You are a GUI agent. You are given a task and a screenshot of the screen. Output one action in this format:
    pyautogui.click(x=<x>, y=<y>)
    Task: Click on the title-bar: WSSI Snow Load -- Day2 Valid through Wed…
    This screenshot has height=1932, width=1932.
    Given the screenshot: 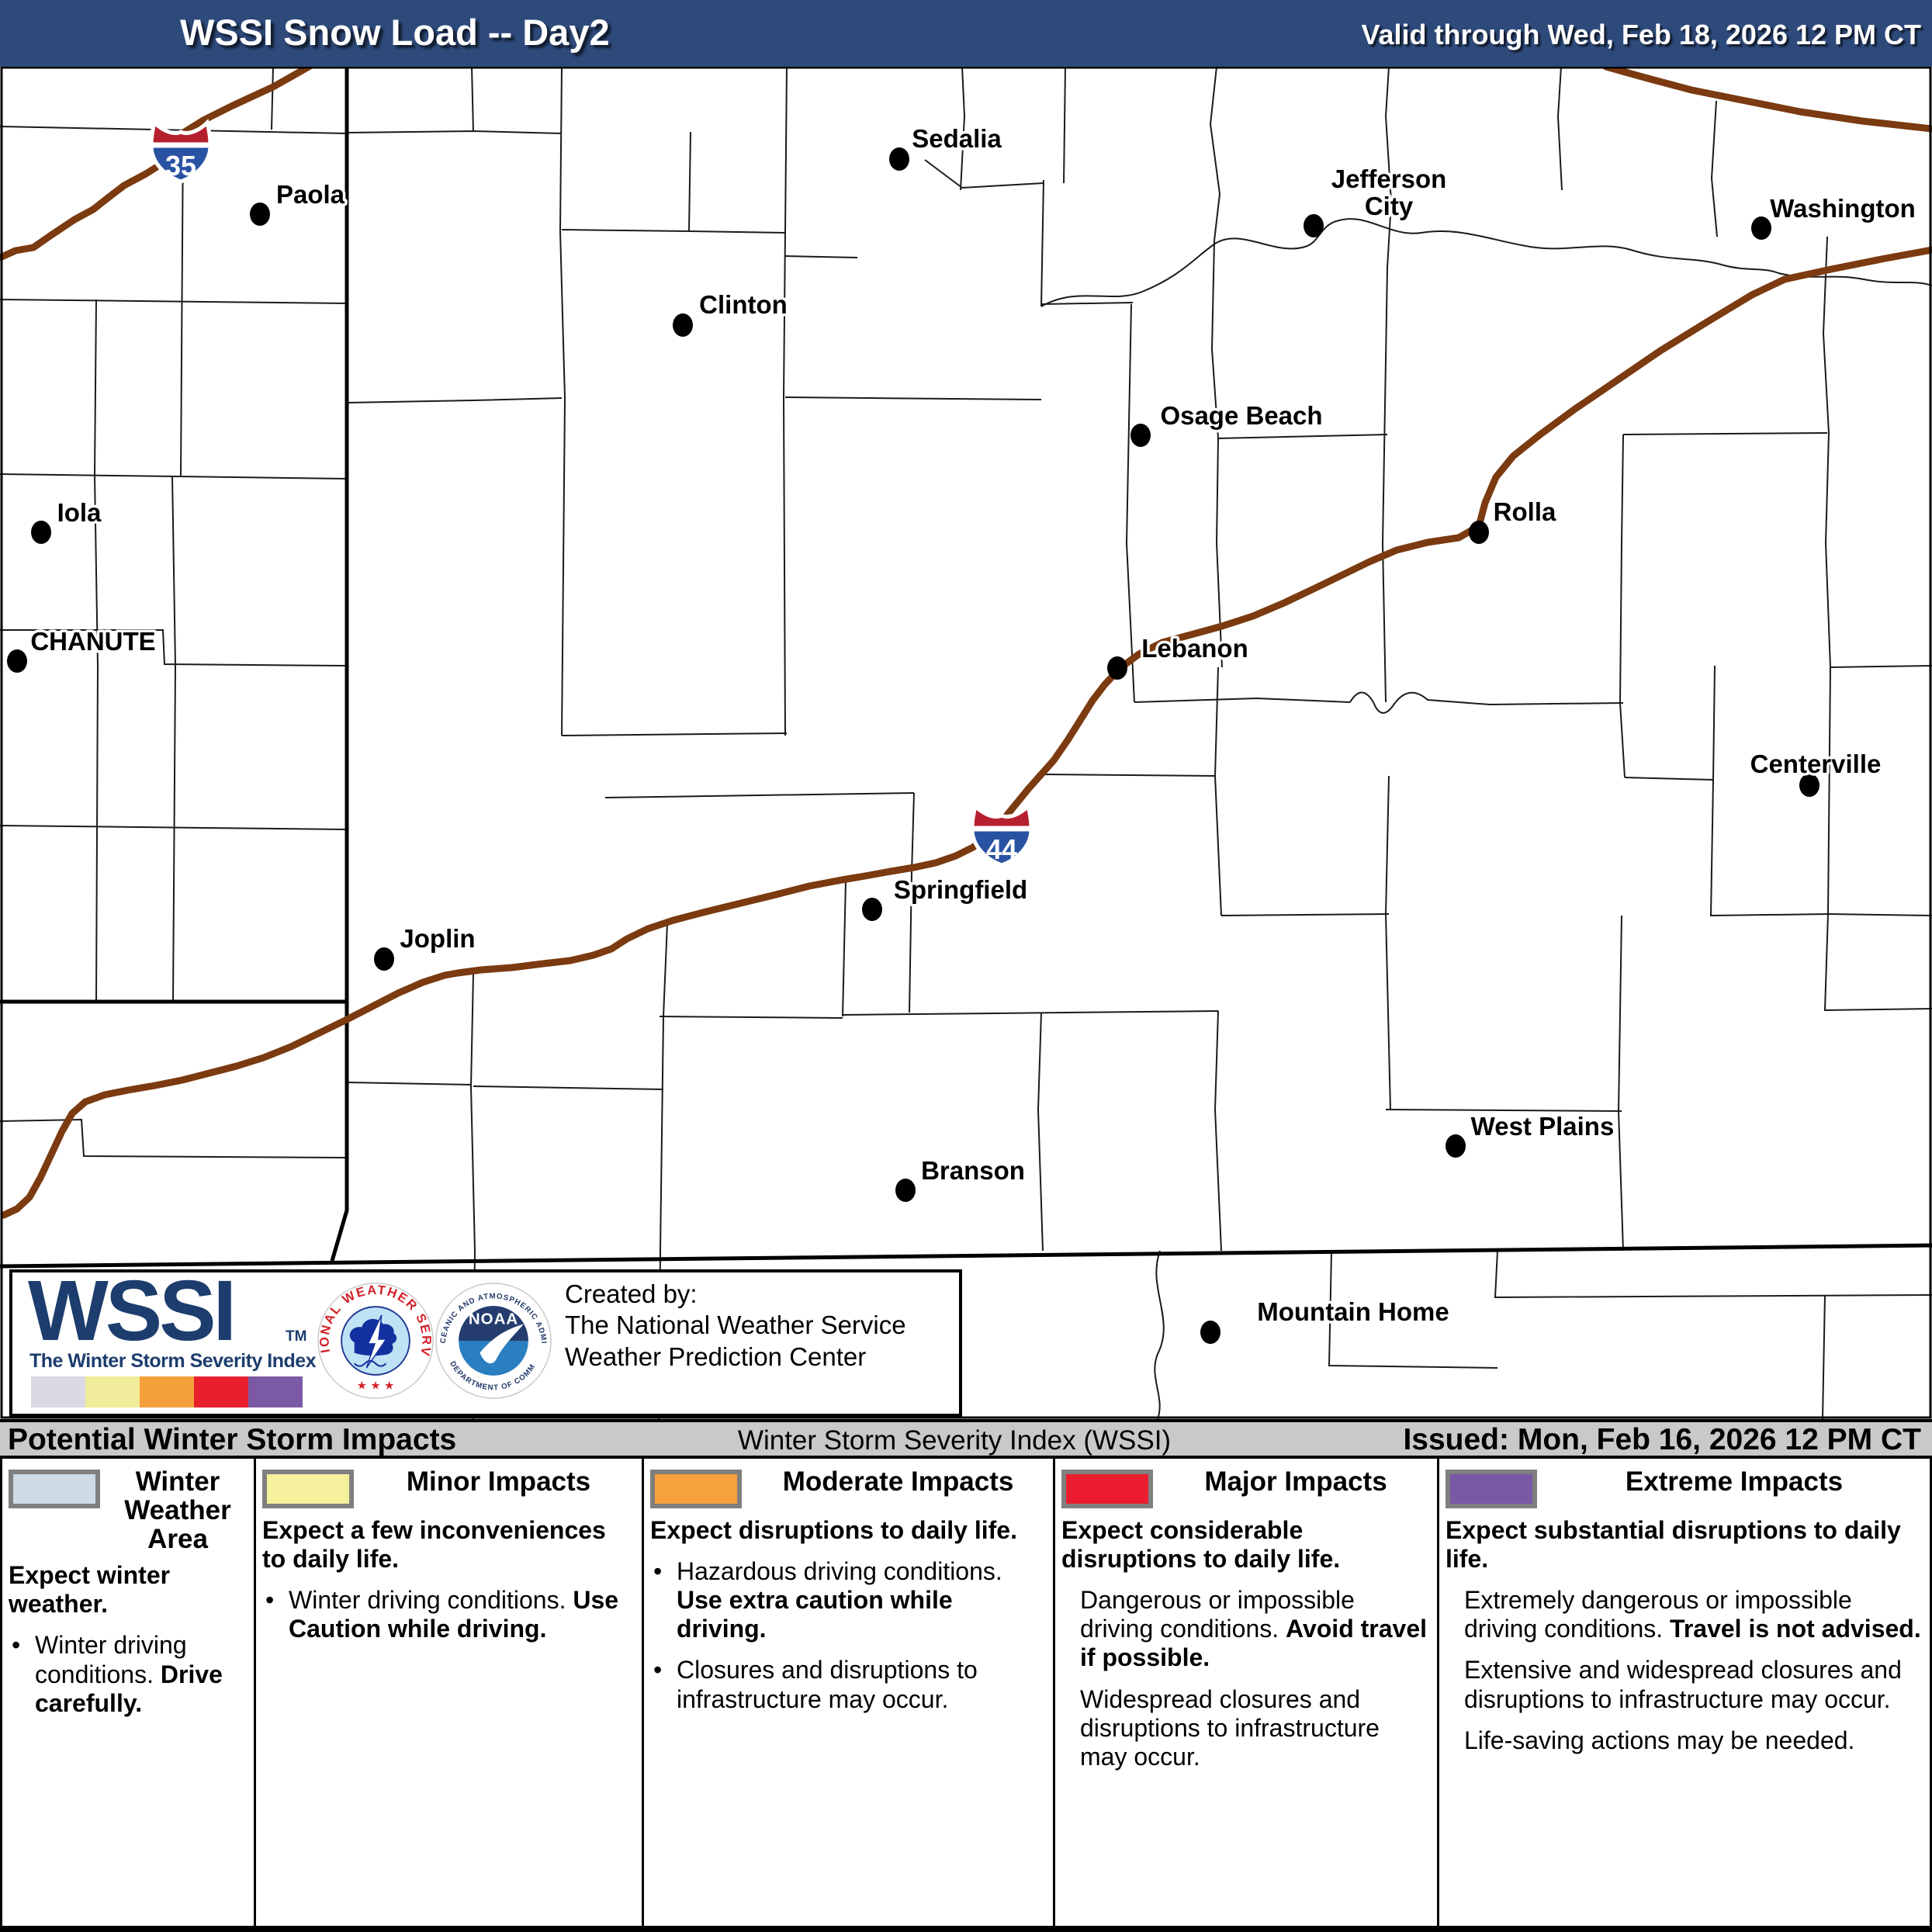 What is the action you would take?
    pyautogui.click(x=966, y=33)
    